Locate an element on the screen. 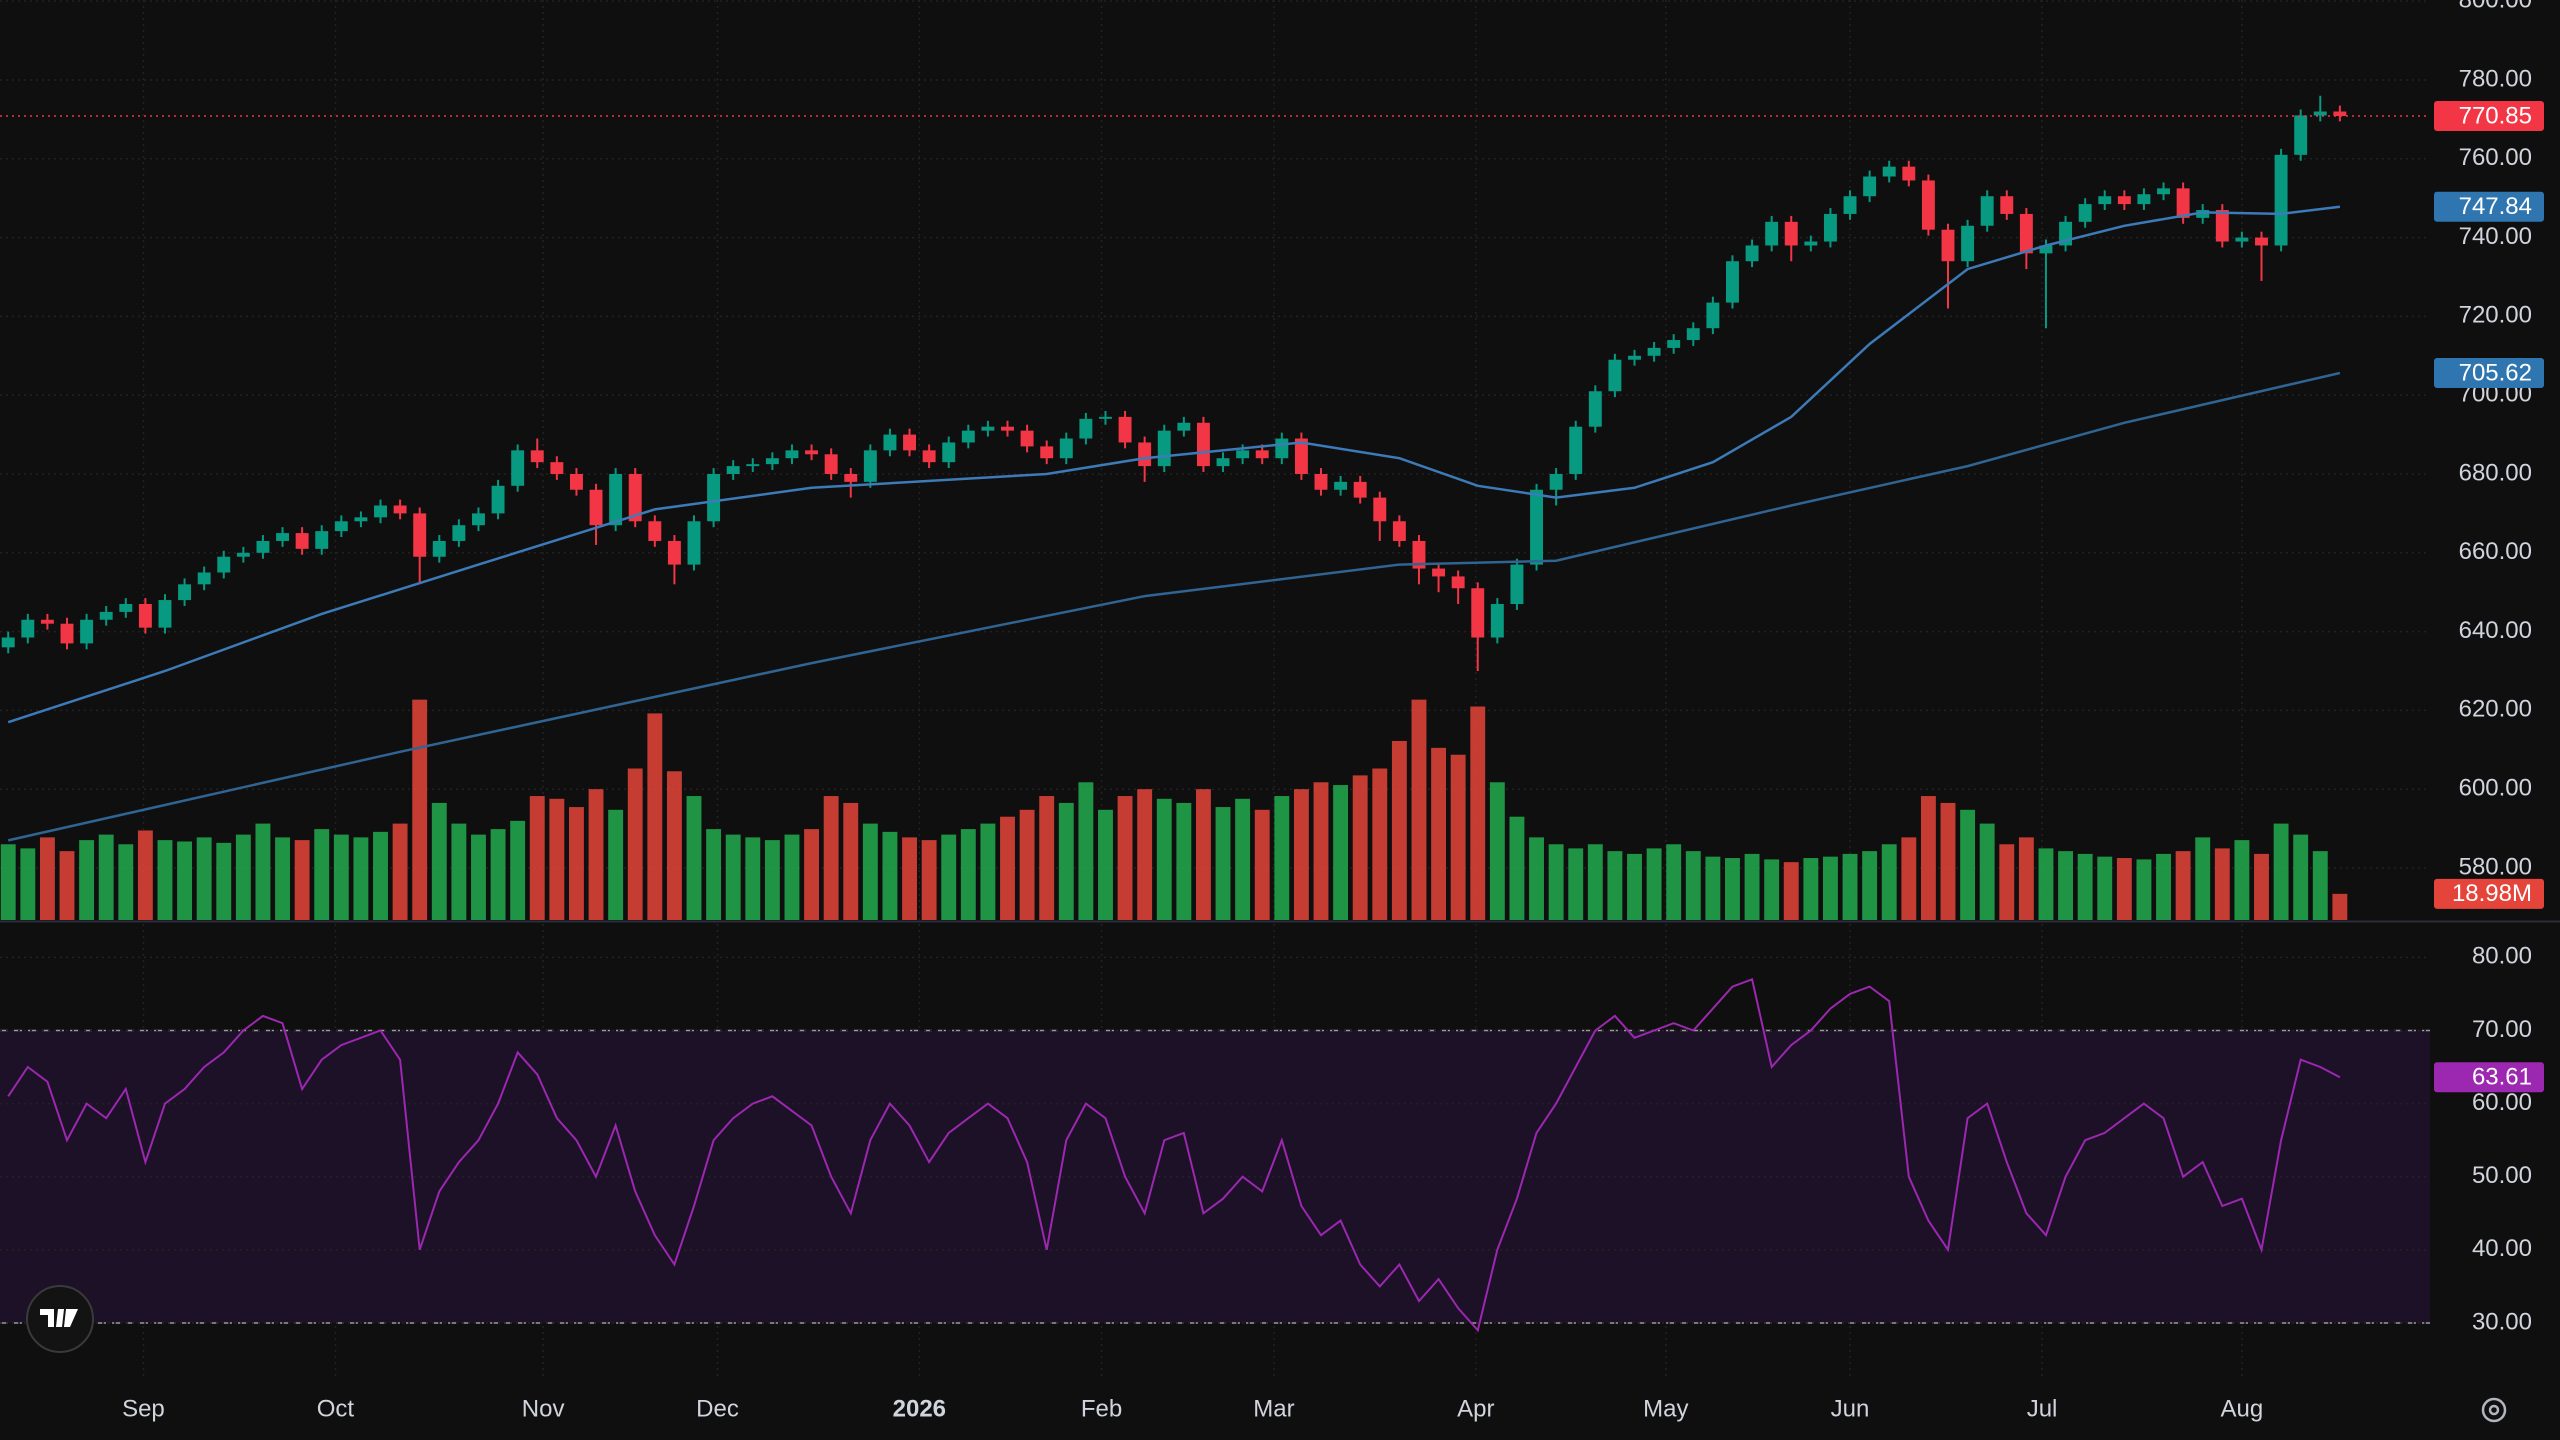 Image resolution: width=2560 pixels, height=1440 pixels. moving-average-label: 747.84 is located at coordinates (2495, 206).